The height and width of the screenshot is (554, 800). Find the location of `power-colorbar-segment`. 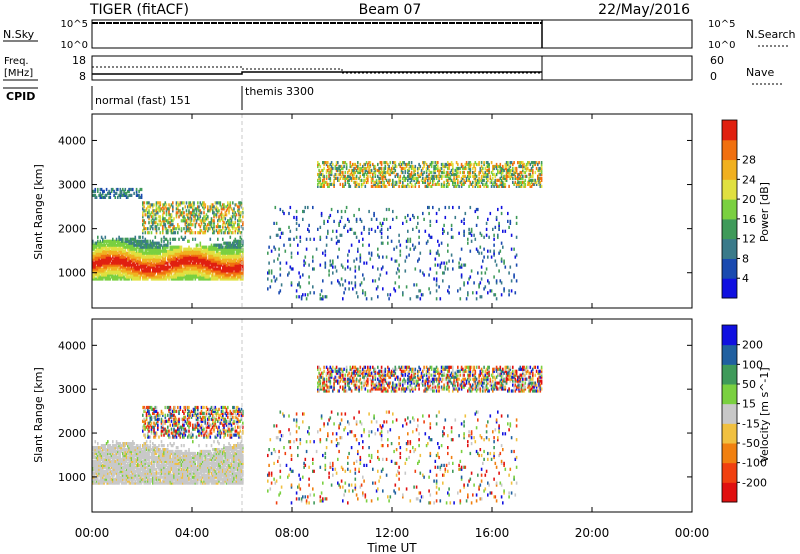

power-colorbar-segment is located at coordinates (729, 248).